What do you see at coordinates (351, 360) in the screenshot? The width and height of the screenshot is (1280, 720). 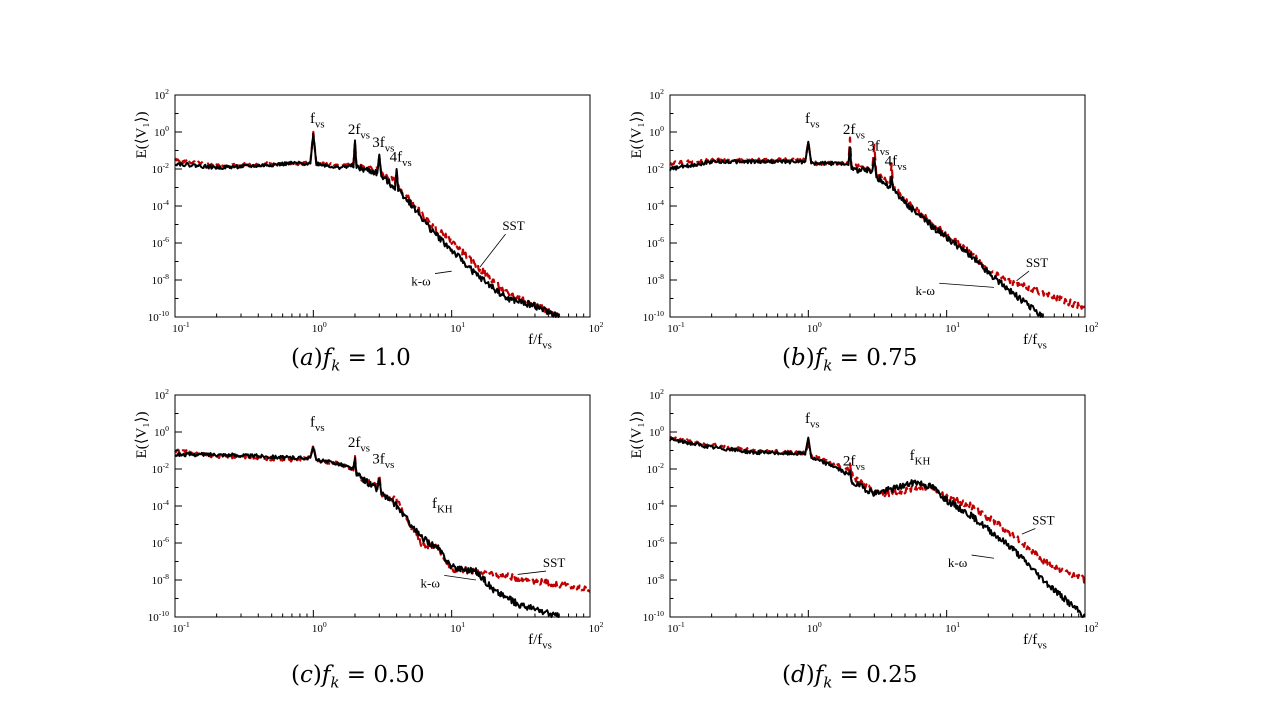 I see `caption-a: (a)fk = 1.0` at bounding box center [351, 360].